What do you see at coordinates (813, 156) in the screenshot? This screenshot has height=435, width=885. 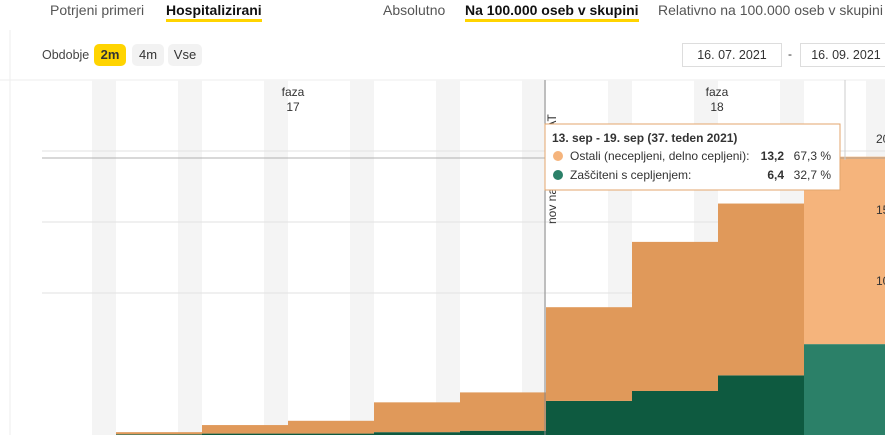 I see `tooltip-share: 67,3 %` at bounding box center [813, 156].